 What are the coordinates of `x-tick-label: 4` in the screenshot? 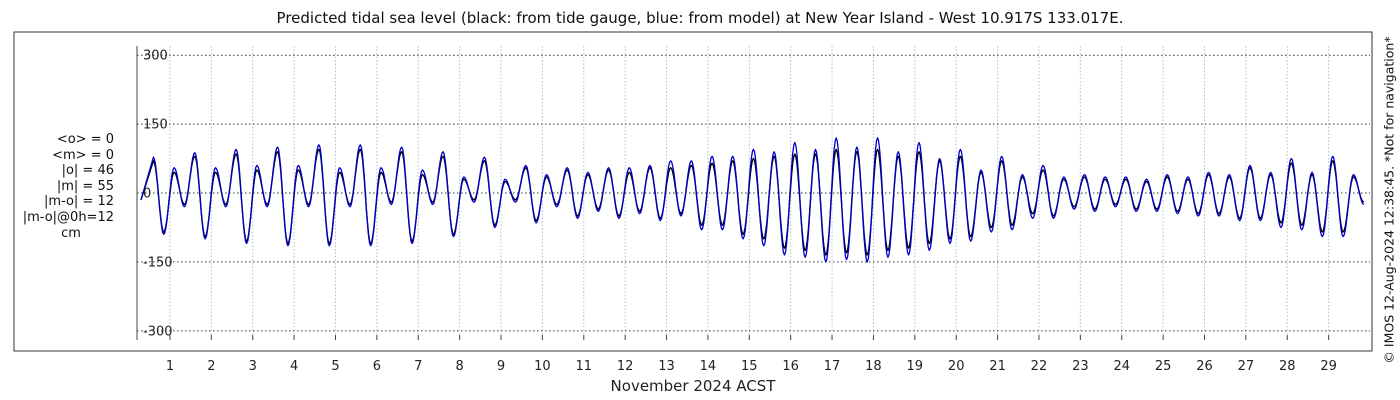 It's located at (294, 366).